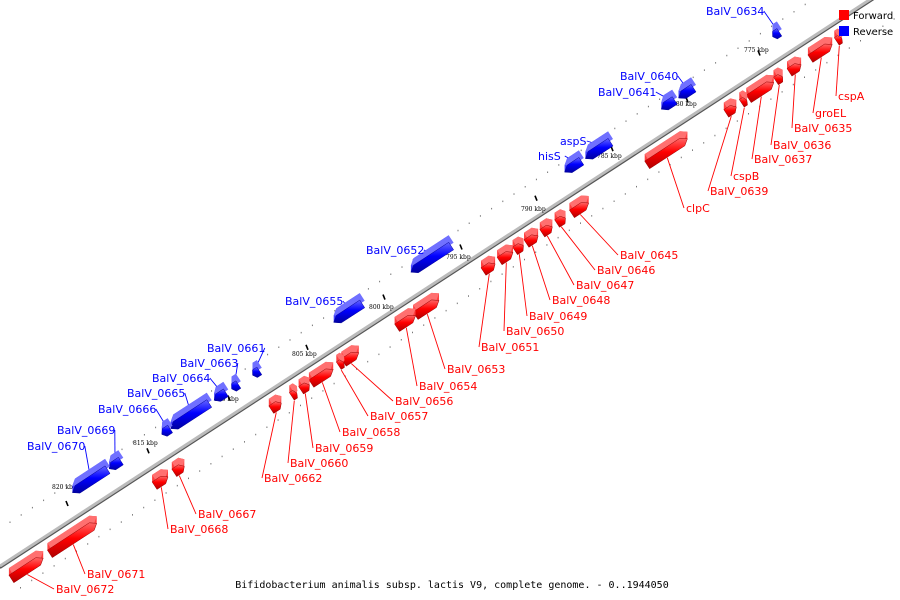  What do you see at coordinates (735, 11) in the screenshot?
I see `gene-label: BalV_0634` at bounding box center [735, 11].